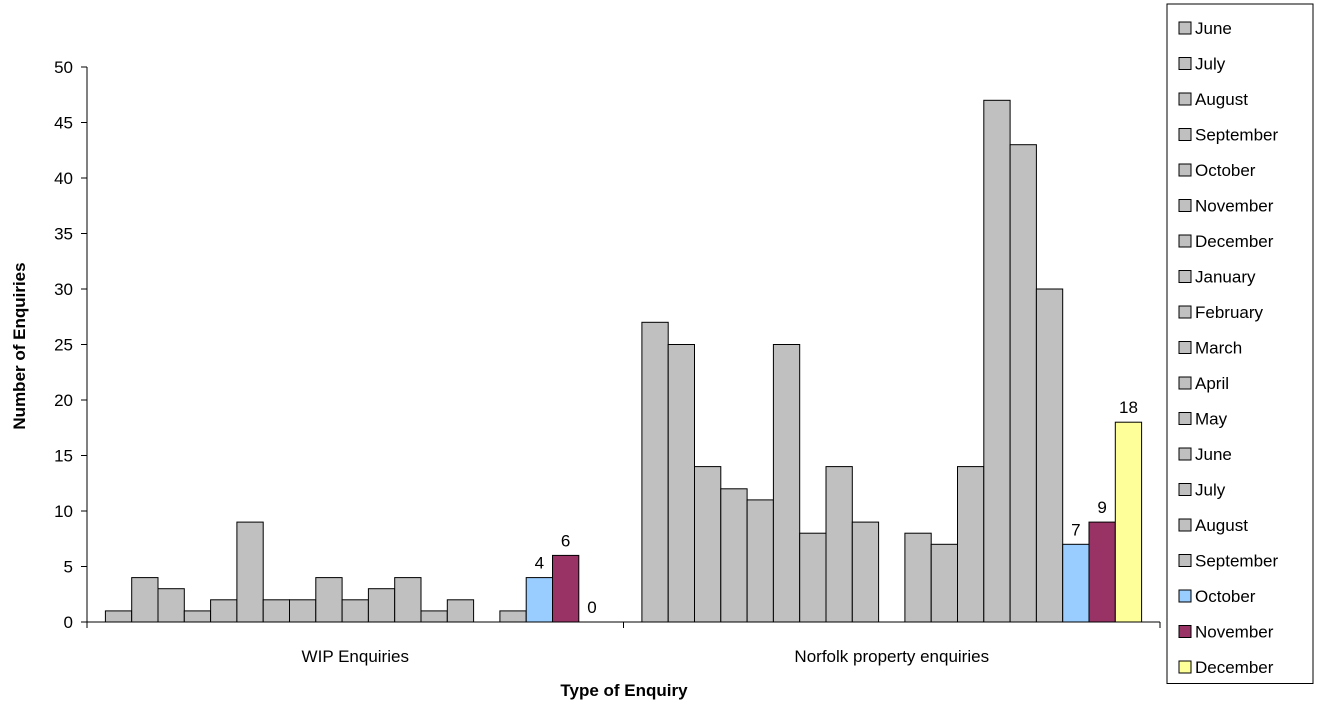  Describe the element at coordinates (591, 607) in the screenshot. I see `data-label: 0` at that location.